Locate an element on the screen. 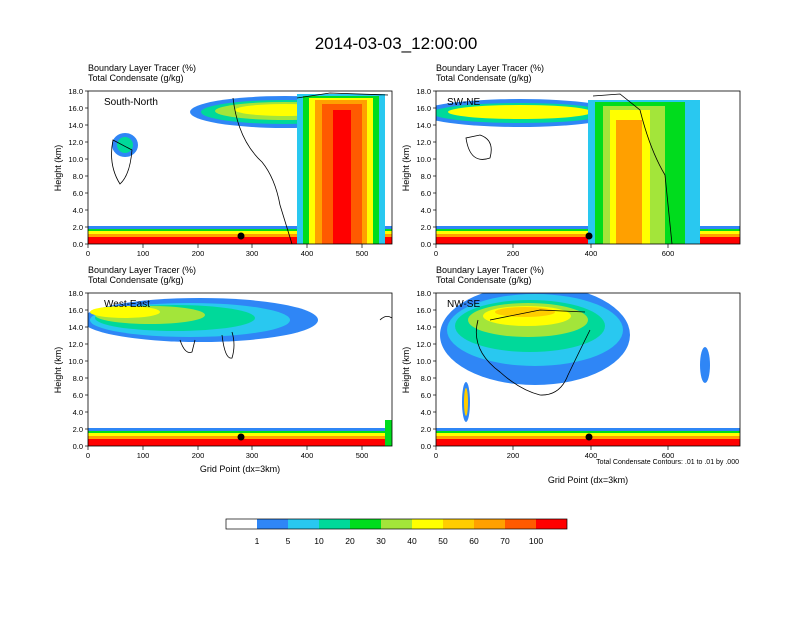 The image size is (792, 617). section-label: West-East is located at coordinates (127, 304).